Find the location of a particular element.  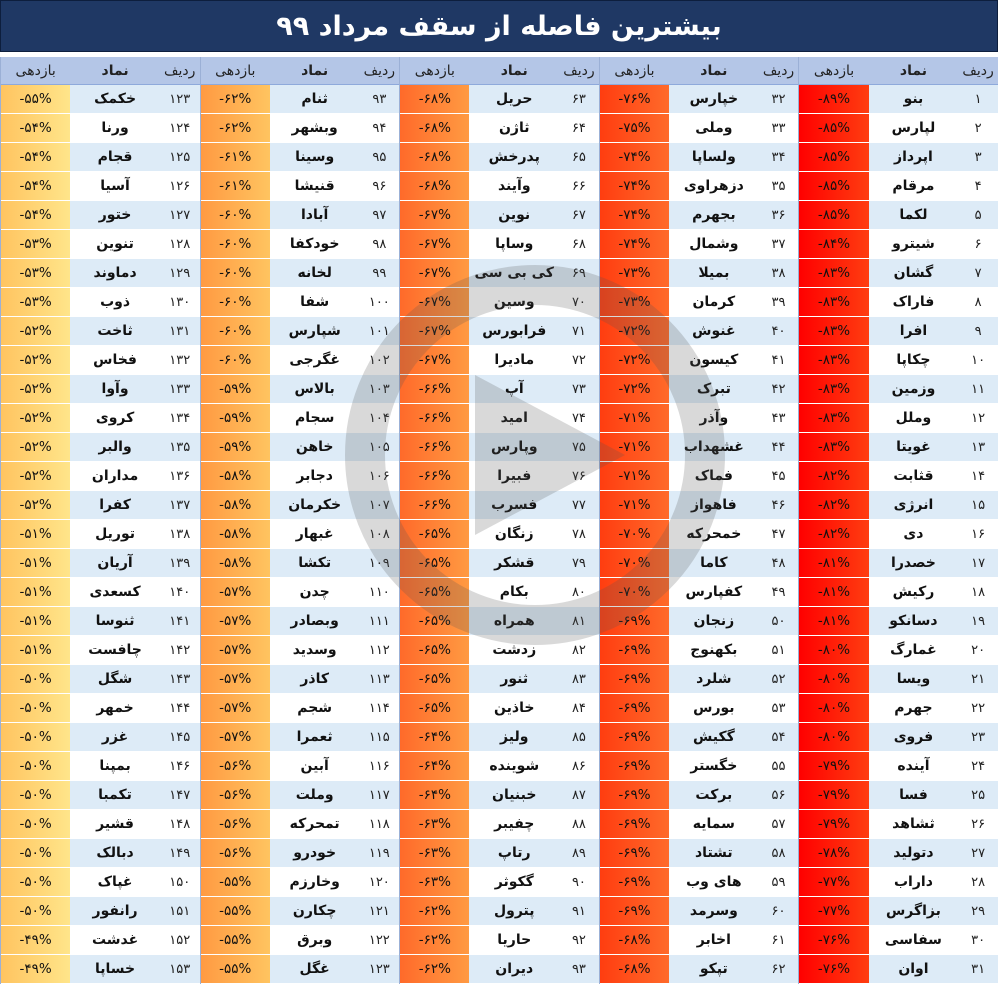

row-symbol: خگستر is located at coordinates (714, 766).